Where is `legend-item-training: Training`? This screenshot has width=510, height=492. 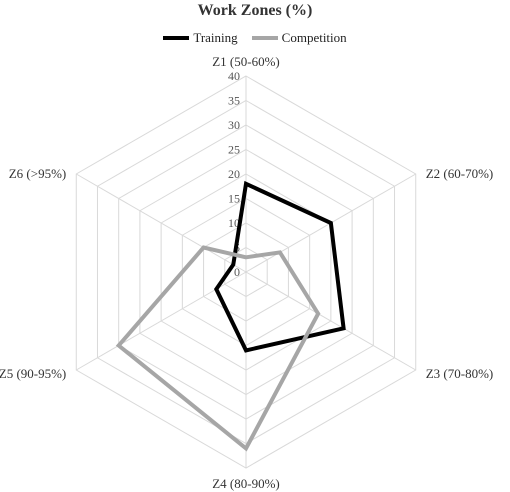
legend-item-training: Training is located at coordinates (200, 38).